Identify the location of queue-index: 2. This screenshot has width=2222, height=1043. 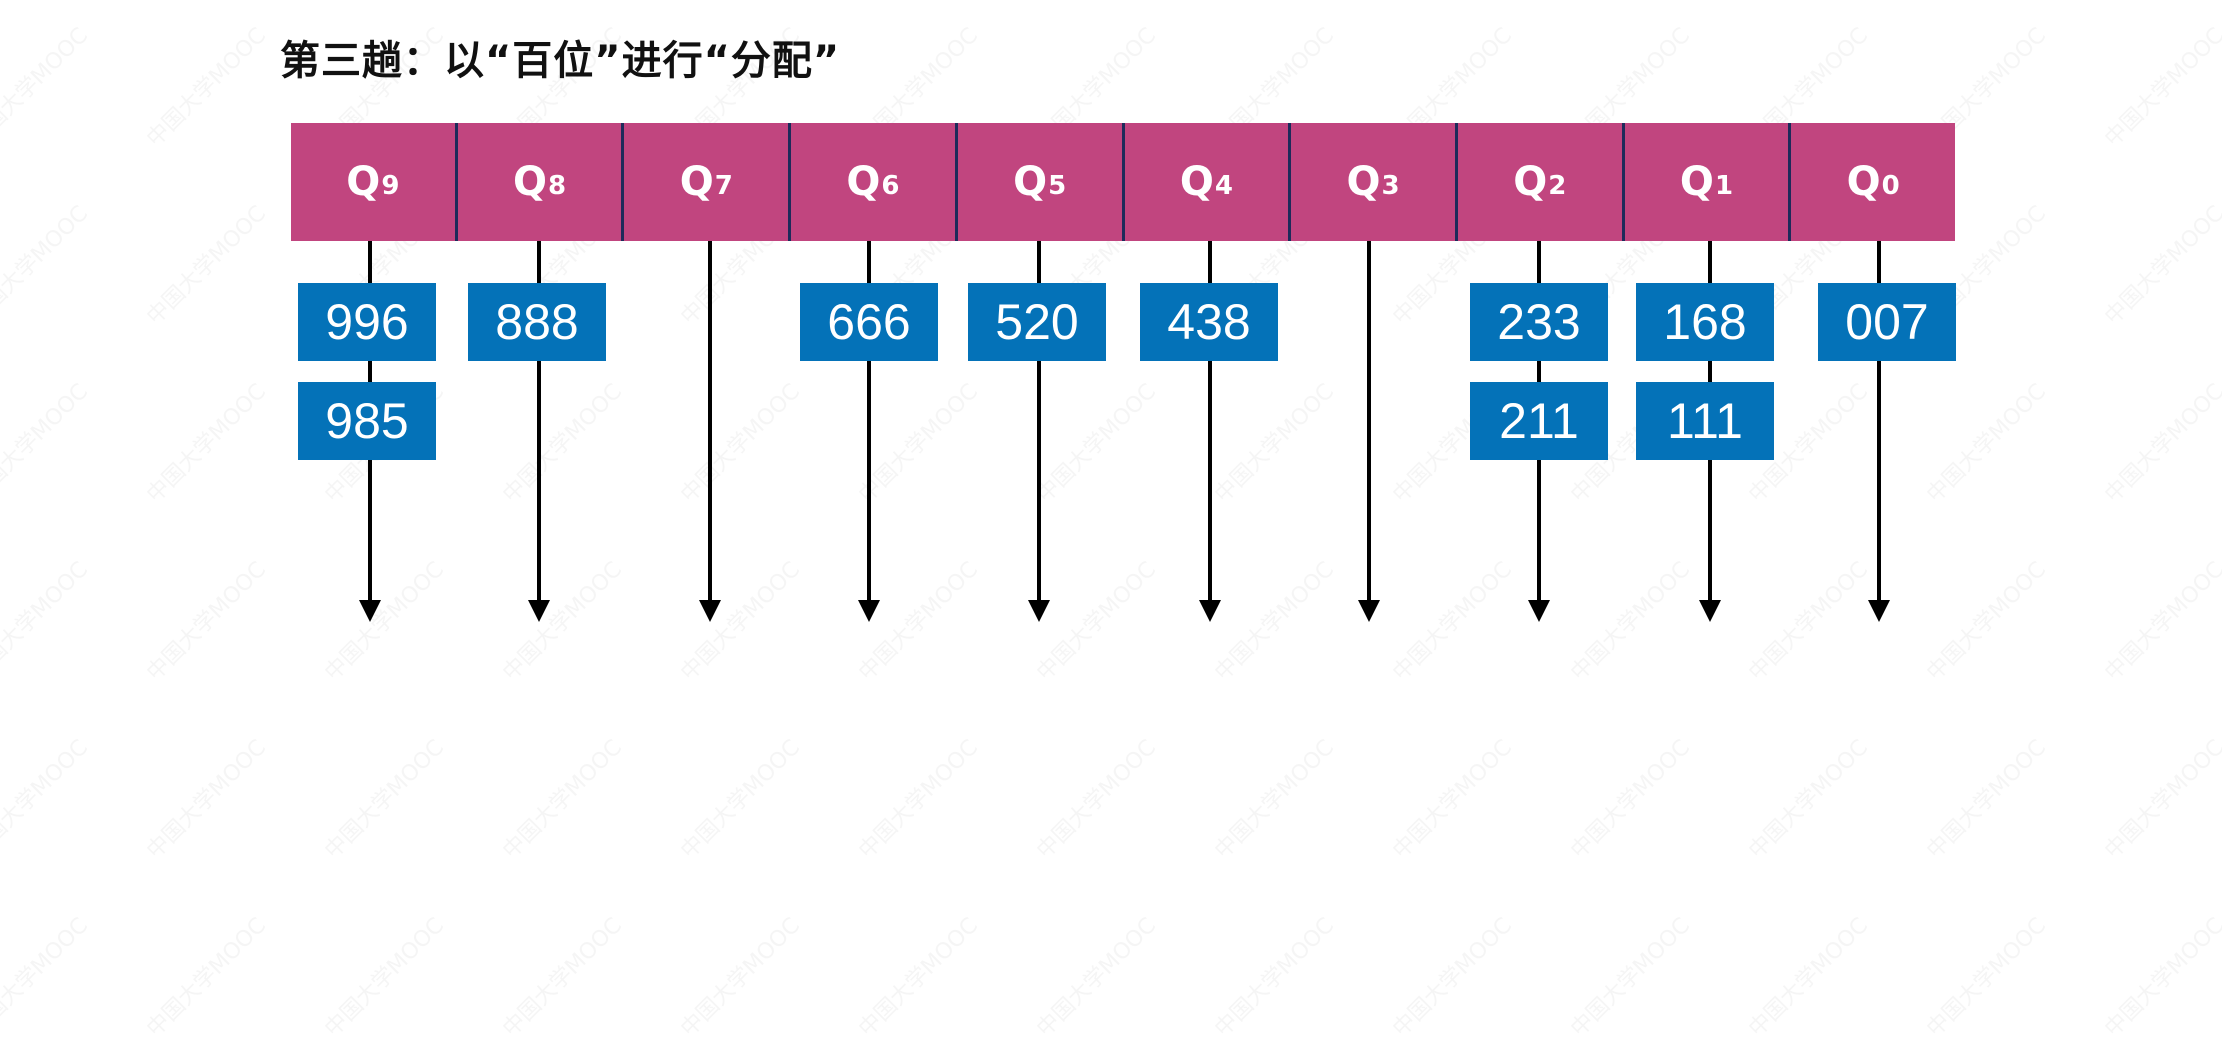
(1557, 186).